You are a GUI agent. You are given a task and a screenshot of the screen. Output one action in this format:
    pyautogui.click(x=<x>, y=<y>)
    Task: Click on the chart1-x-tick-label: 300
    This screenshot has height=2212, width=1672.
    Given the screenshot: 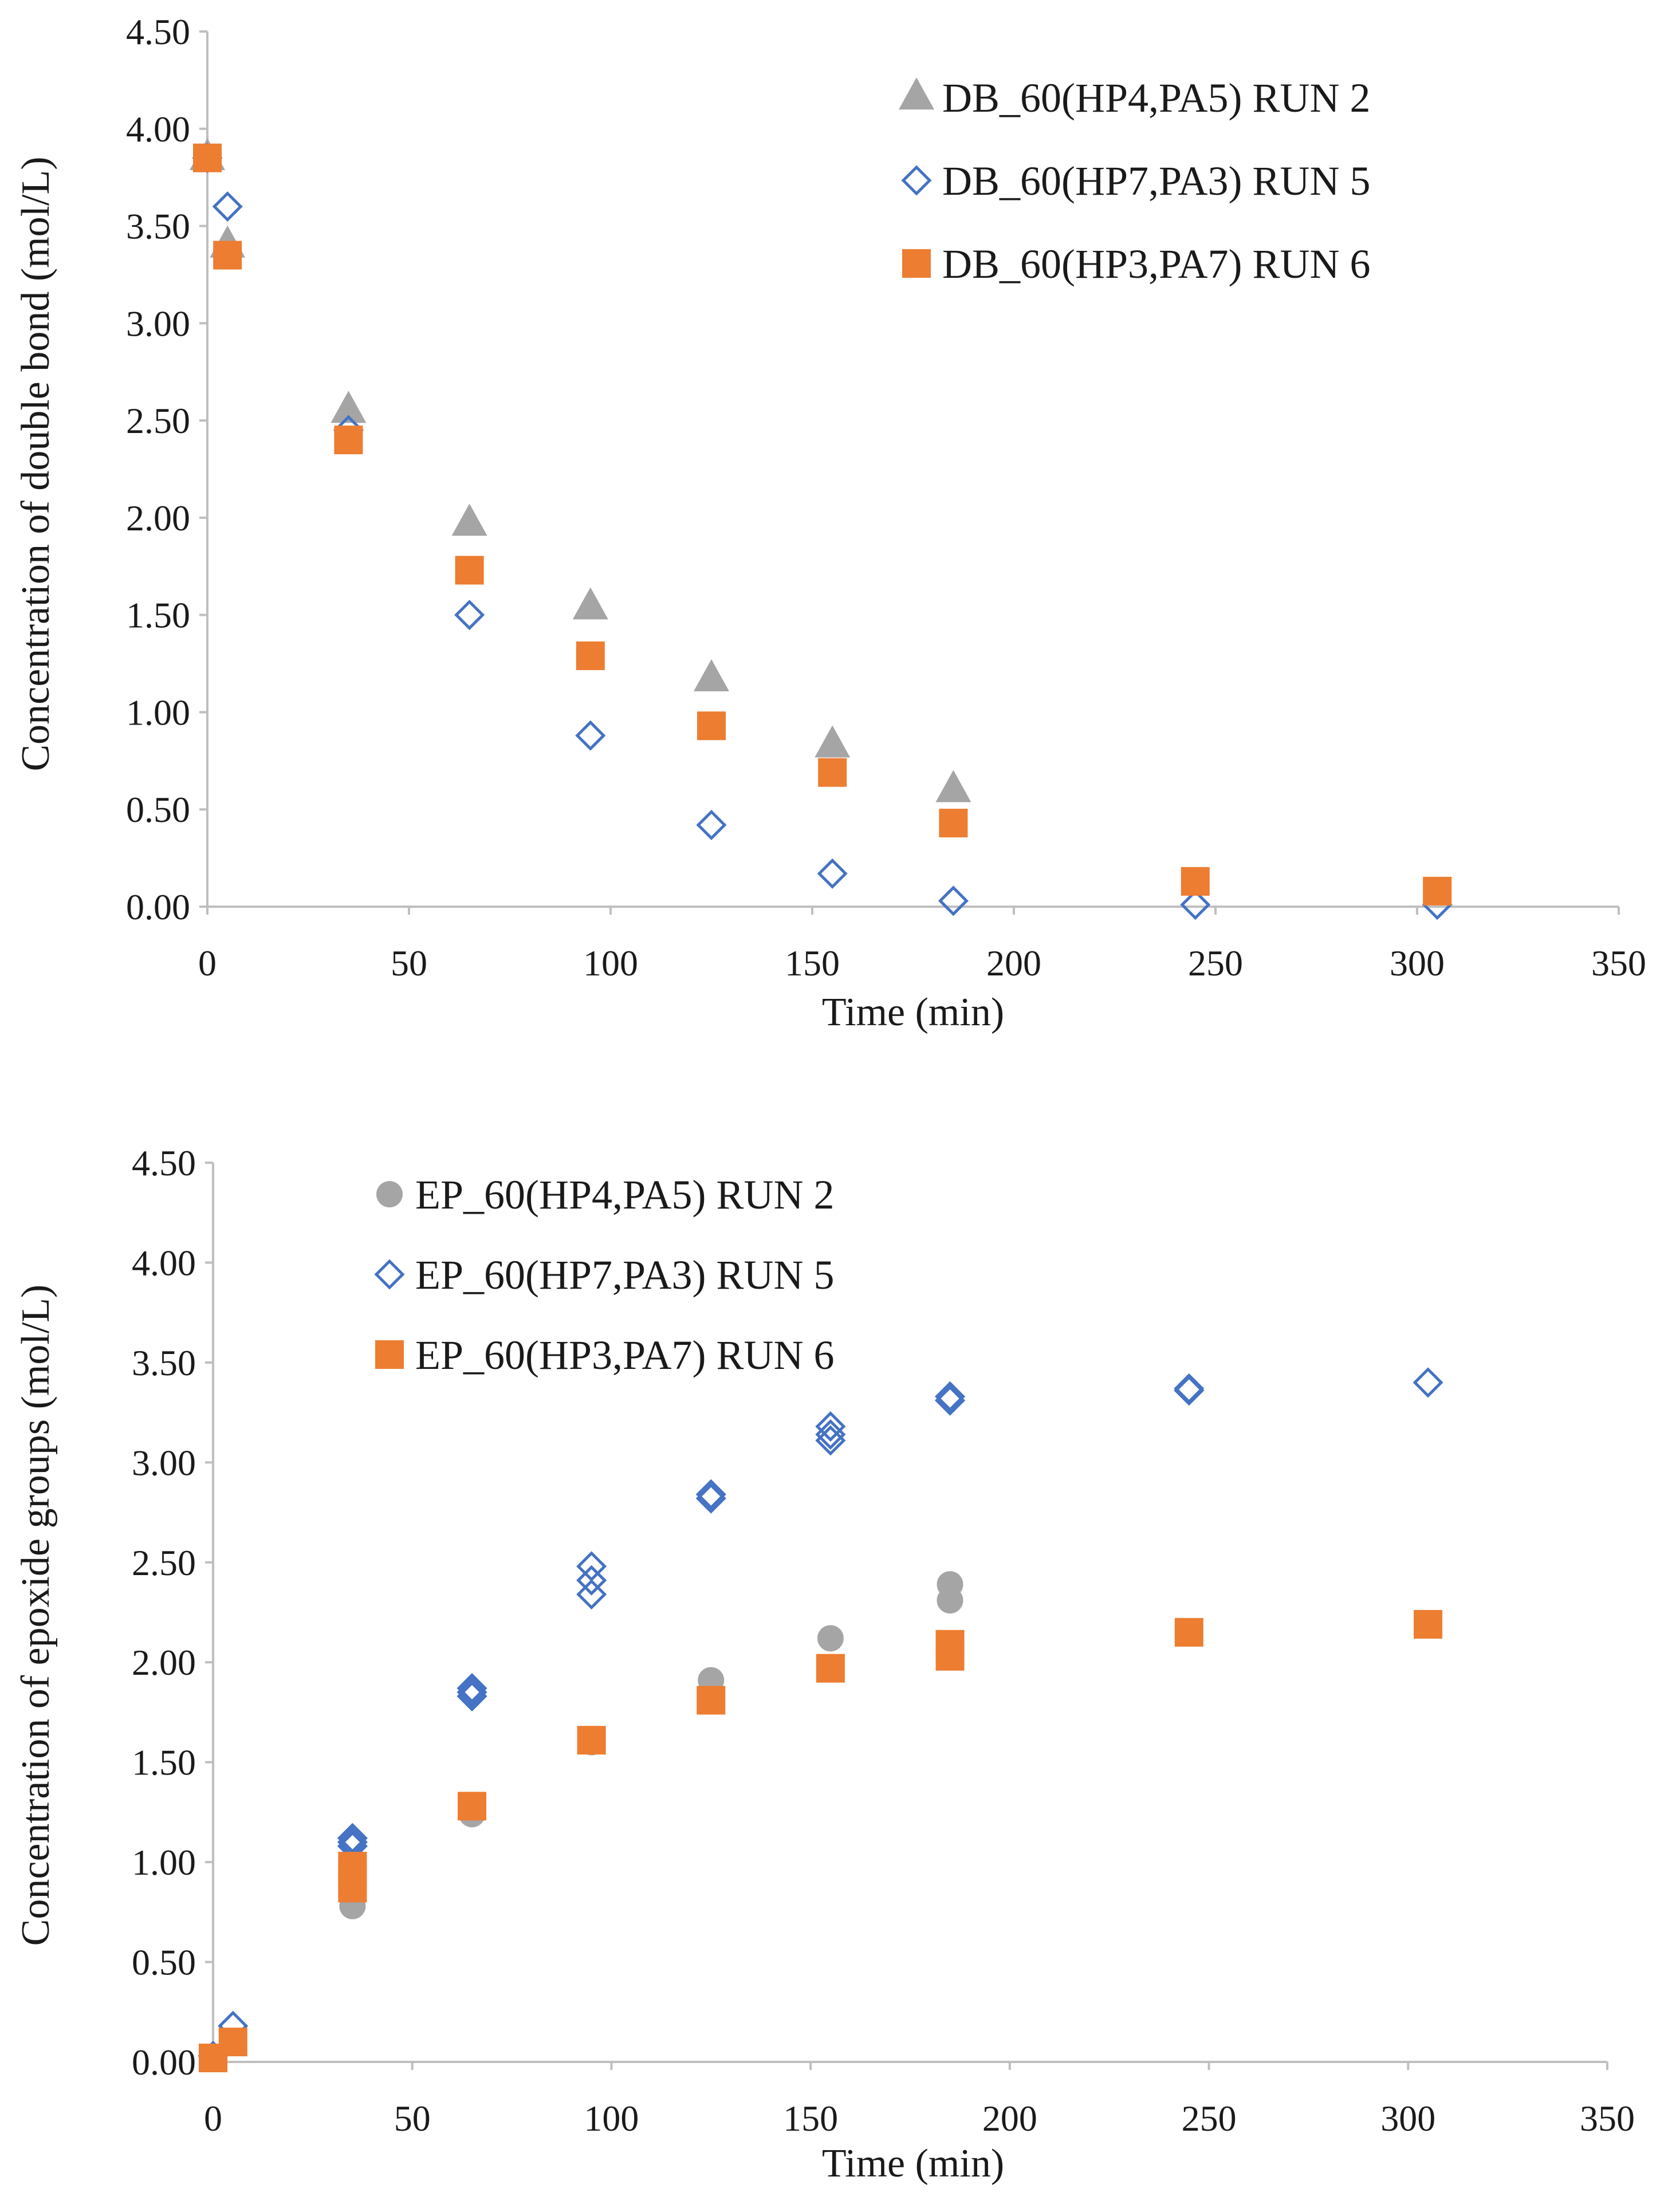 What is the action you would take?
    pyautogui.click(x=1417, y=963)
    